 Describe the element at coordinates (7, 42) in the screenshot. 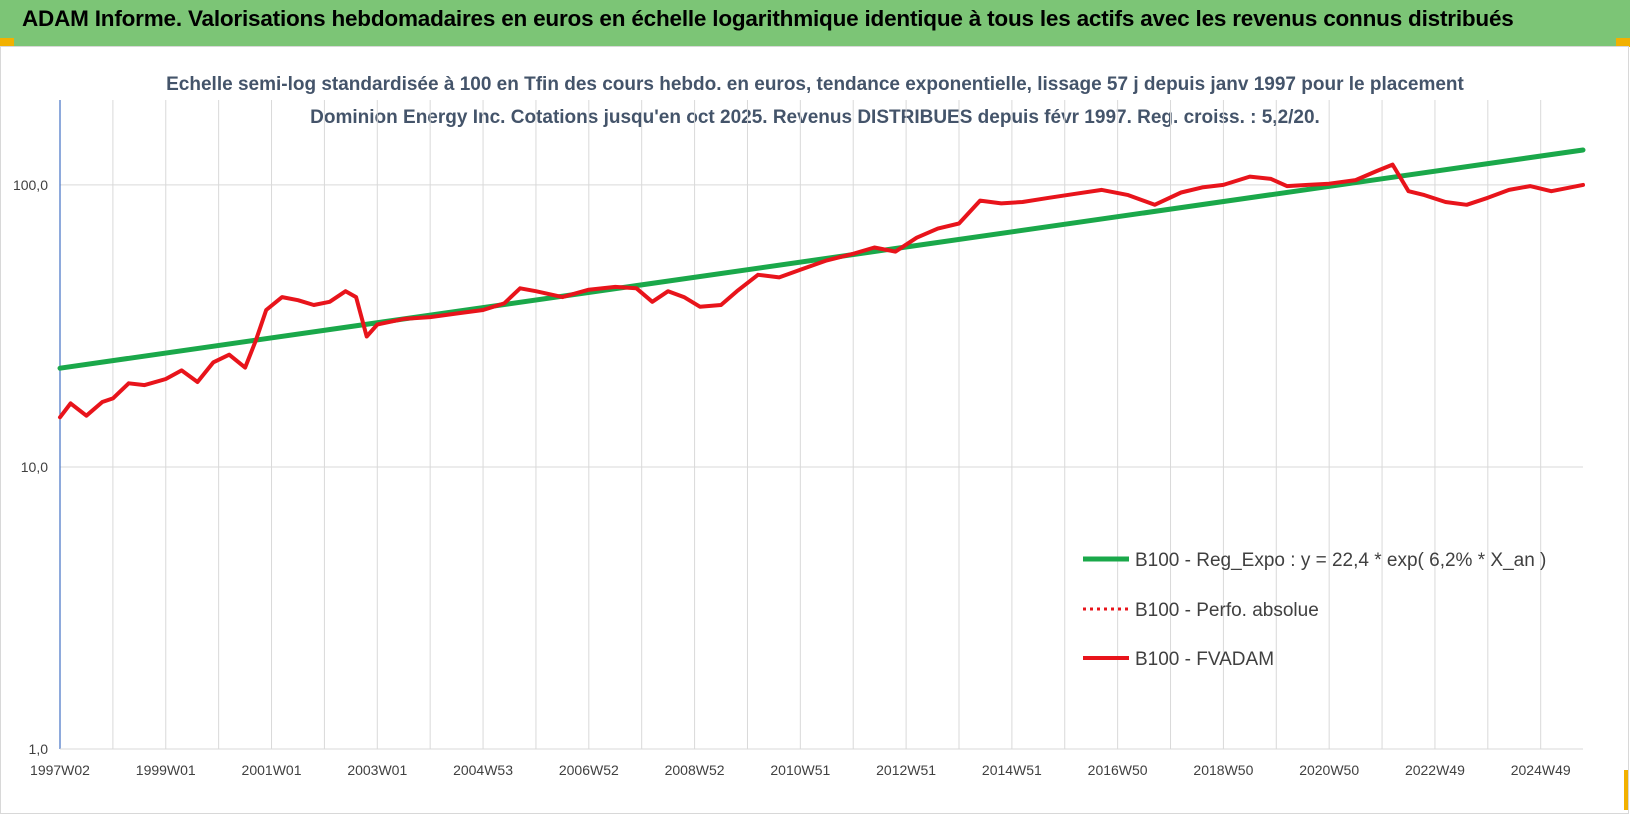

I see `corner-mark-left` at that location.